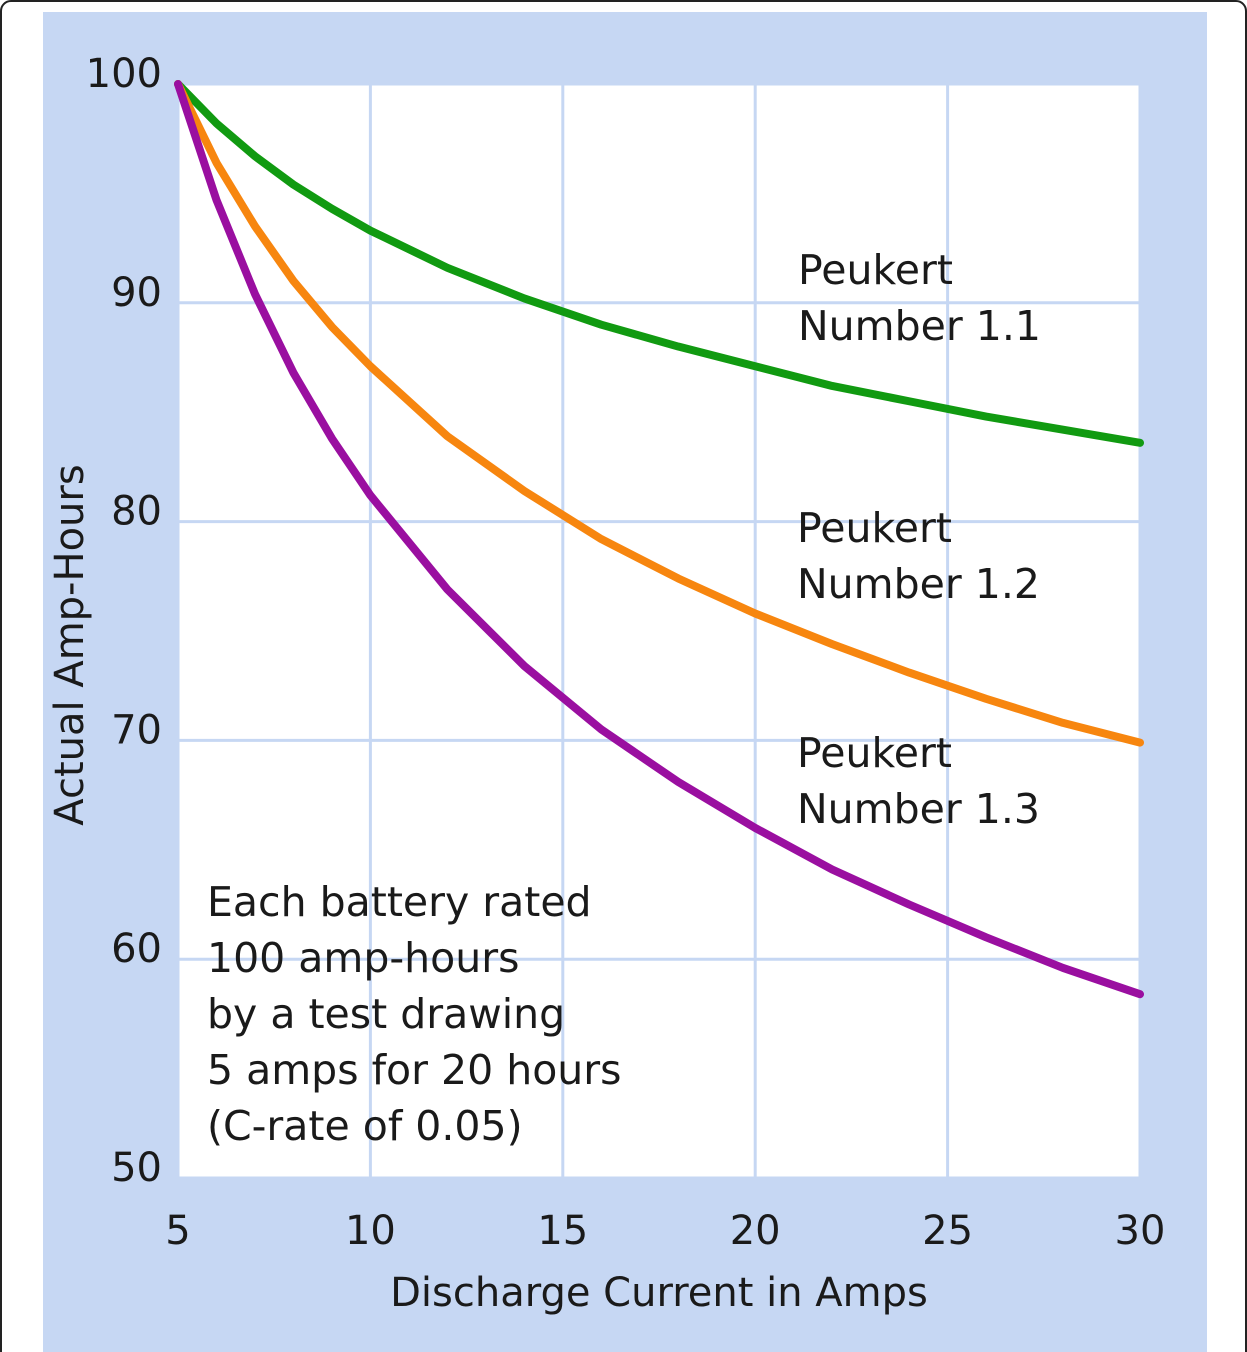  Describe the element at coordinates (177, 1231) in the screenshot. I see `x-tick-label: 5` at that location.